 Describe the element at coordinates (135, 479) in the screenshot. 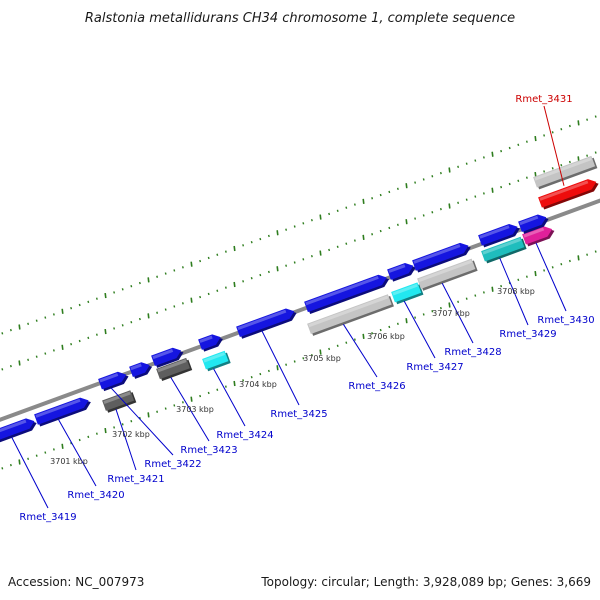

I see `gene-label-rmet-3421: Rmet_3421` at that location.